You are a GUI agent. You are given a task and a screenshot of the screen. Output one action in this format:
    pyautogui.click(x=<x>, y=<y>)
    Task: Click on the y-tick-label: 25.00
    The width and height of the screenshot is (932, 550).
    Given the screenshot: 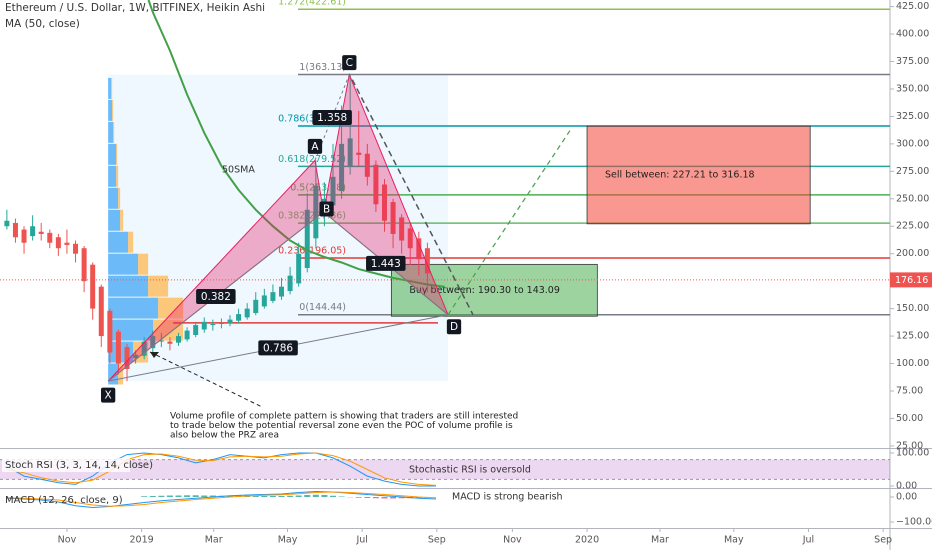 What is the action you would take?
    pyautogui.click(x=909, y=445)
    